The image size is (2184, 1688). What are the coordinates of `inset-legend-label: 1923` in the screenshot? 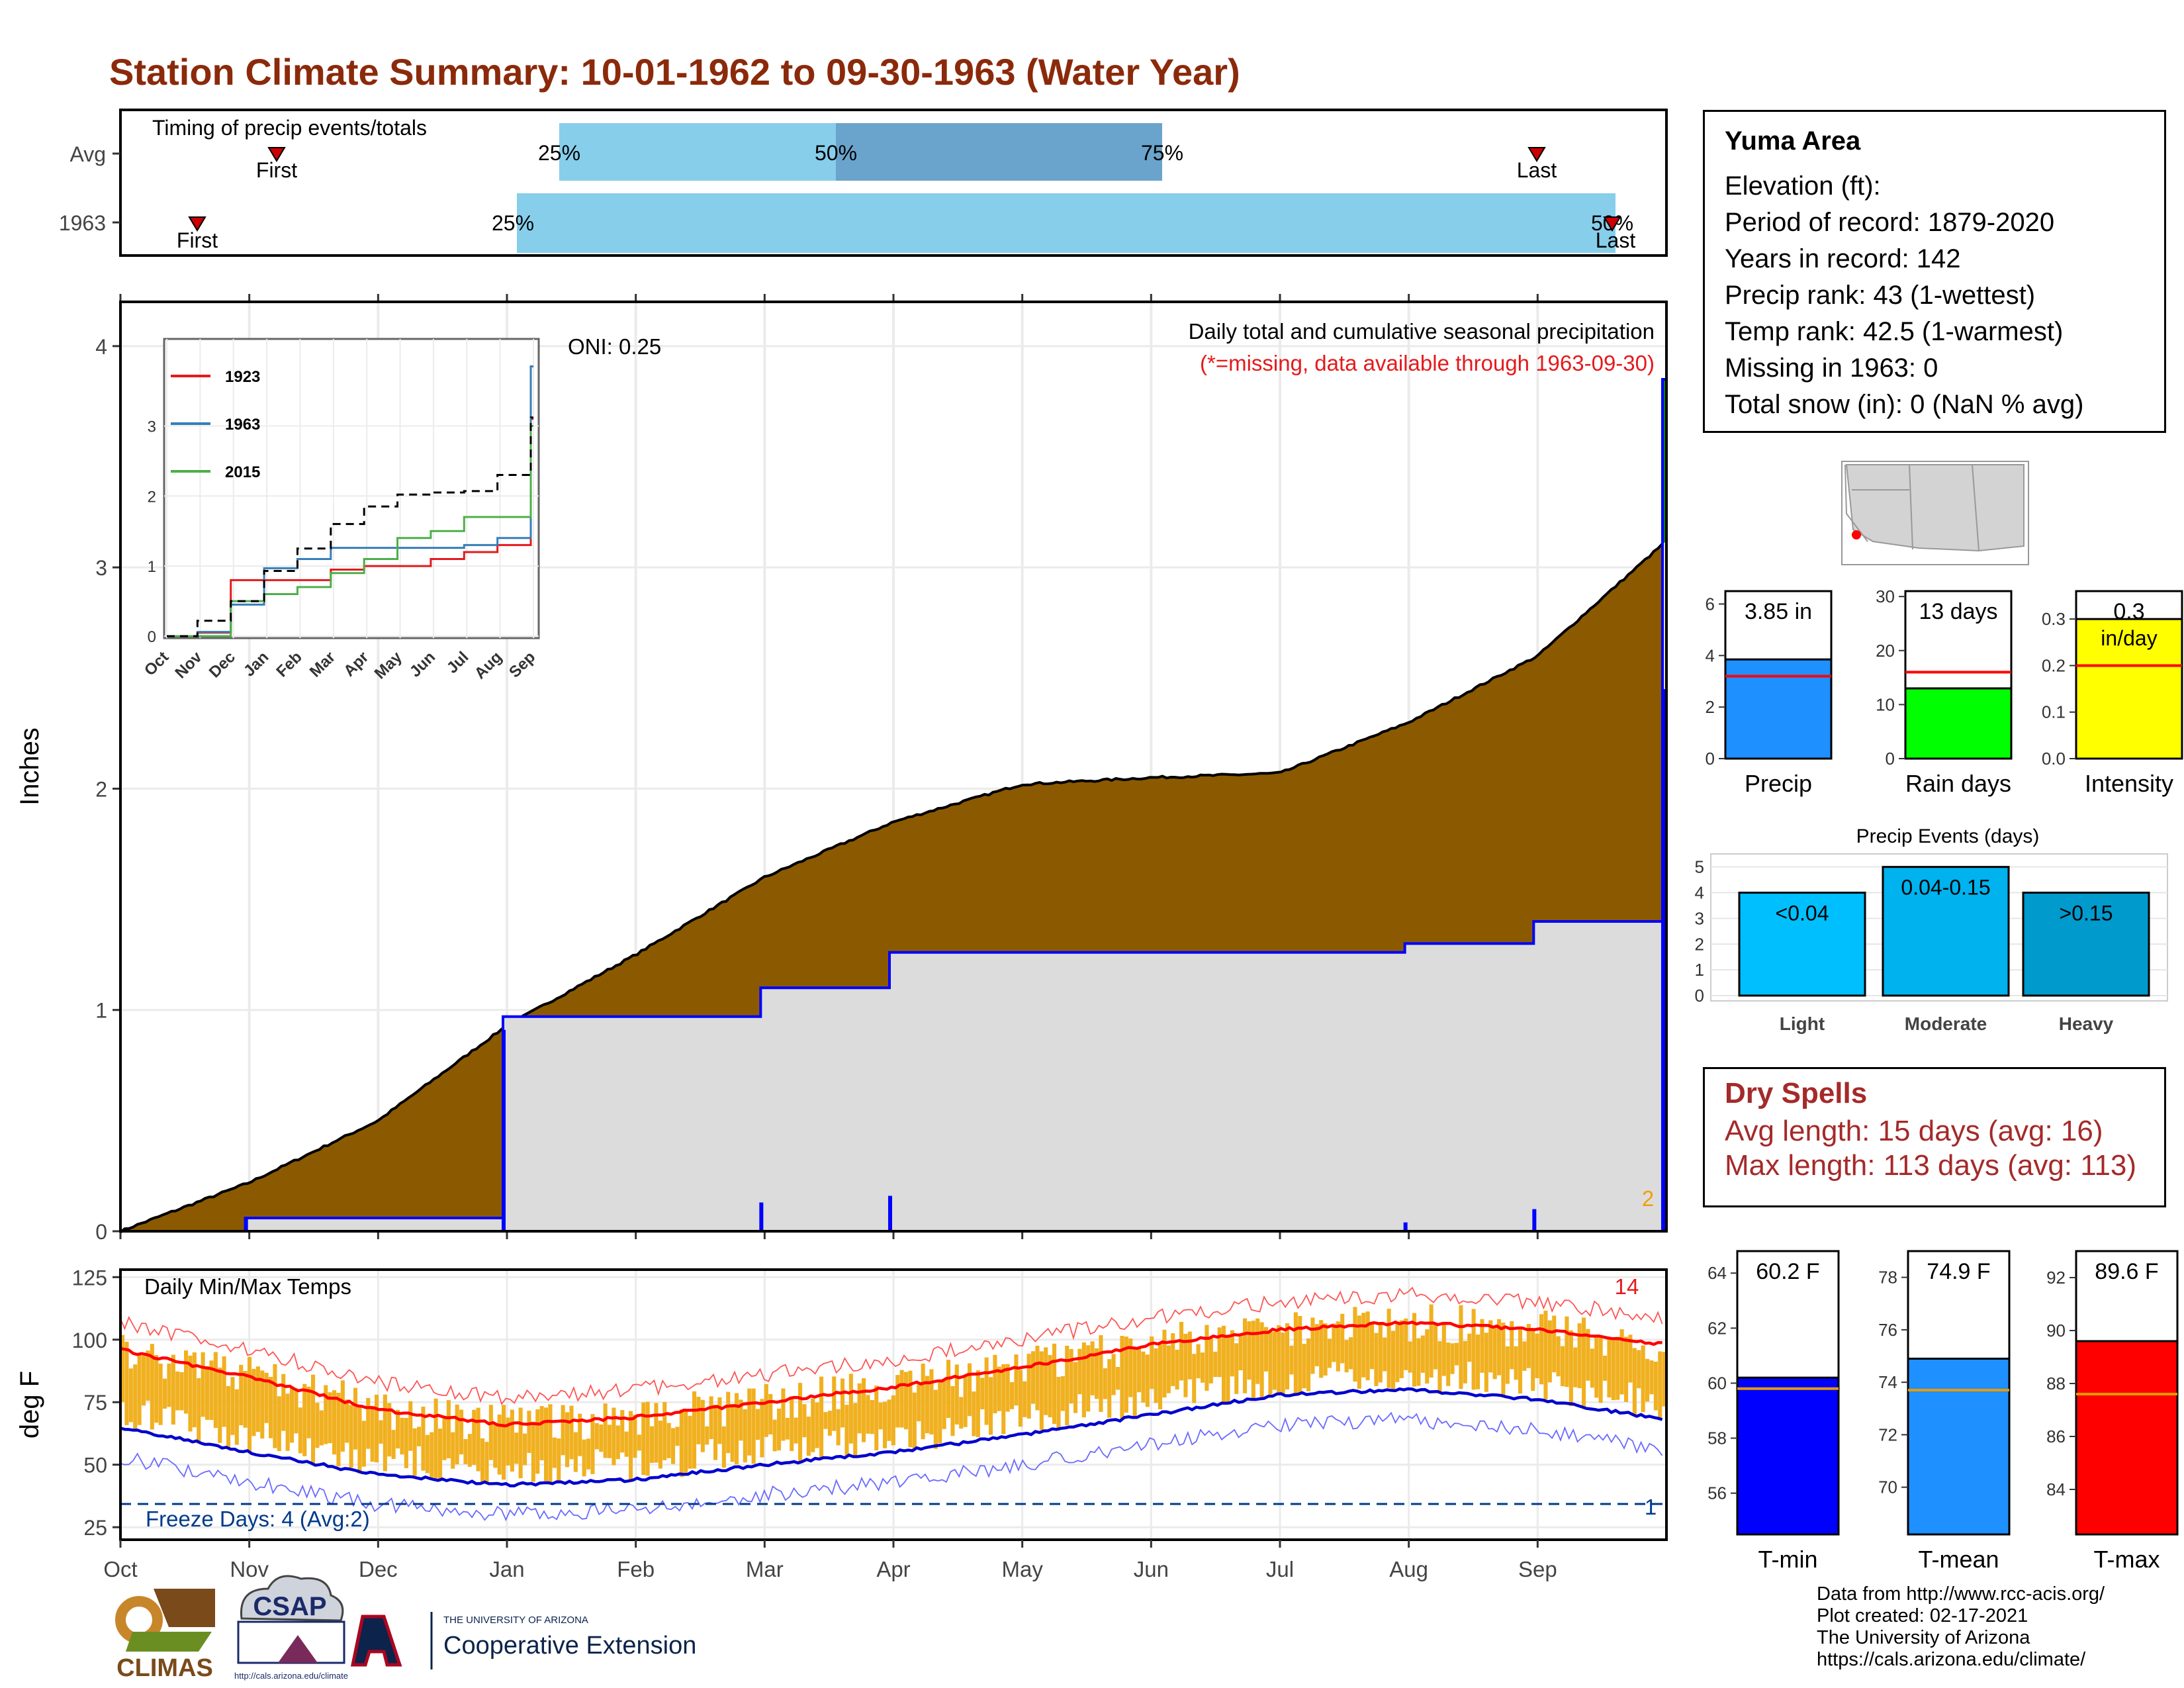 It's located at (242, 377).